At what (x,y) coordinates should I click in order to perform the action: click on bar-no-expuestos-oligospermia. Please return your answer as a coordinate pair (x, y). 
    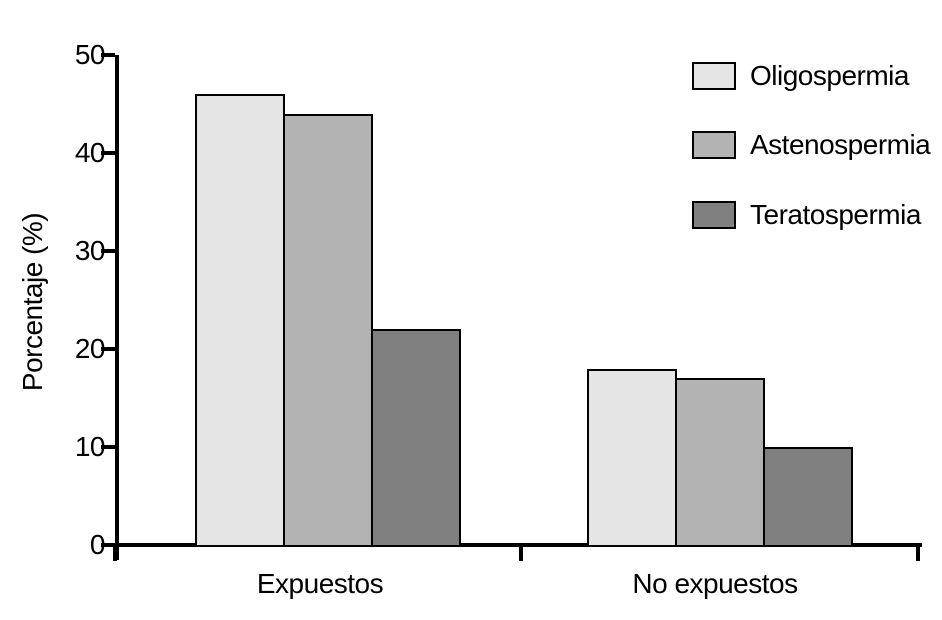
    Looking at the image, I should click on (632, 457).